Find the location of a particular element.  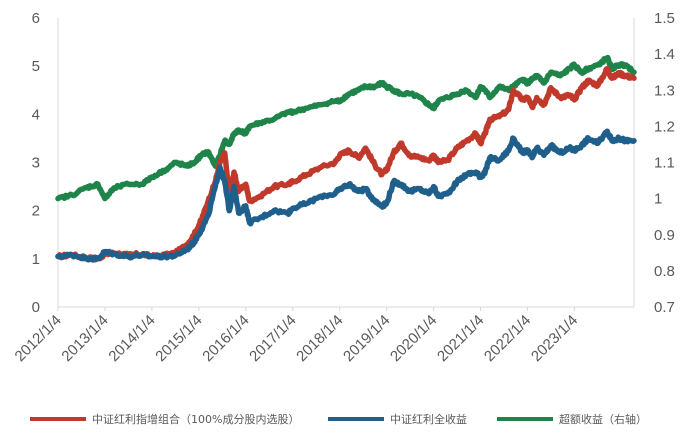

x-tick-label: 2019/1/4 is located at coordinates (366, 338).